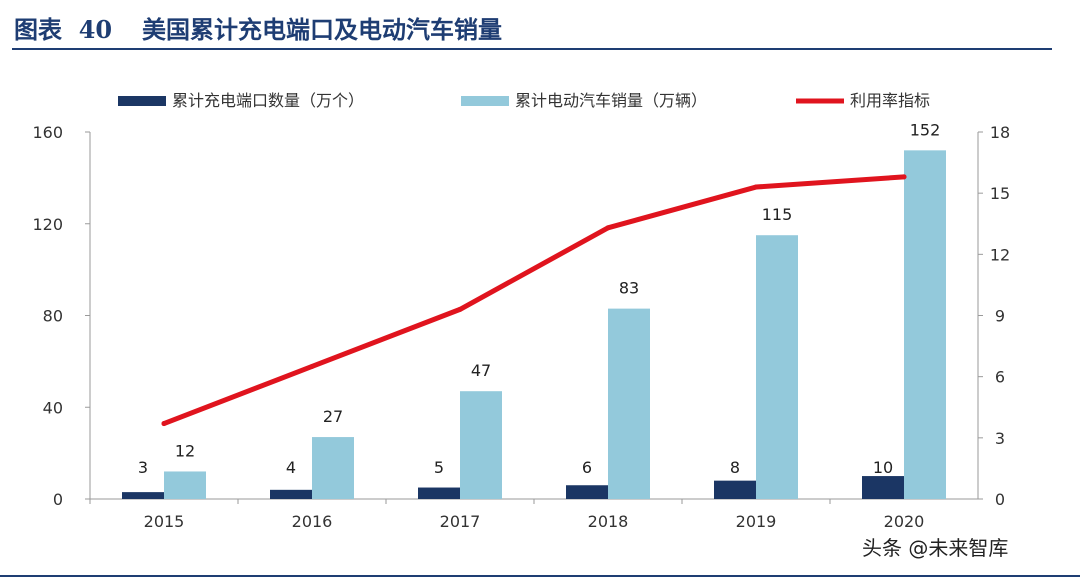 This screenshot has height=581, width=1080. Describe the element at coordinates (611, 100) in the screenshot. I see `legend-label-sales: 累计电动汽车销量（万辆）` at that location.